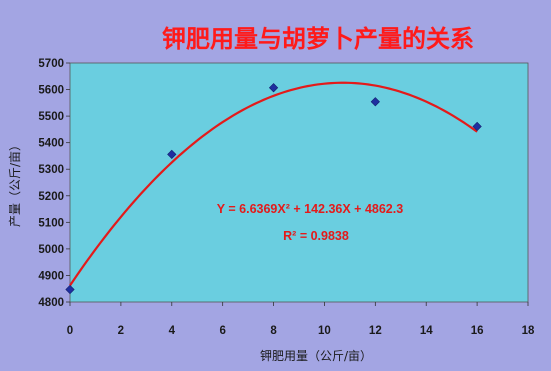 The width and height of the screenshot is (551, 371). What do you see at coordinates (51, 91) in the screenshot?
I see `y-tick-label: 5600` at bounding box center [51, 91].